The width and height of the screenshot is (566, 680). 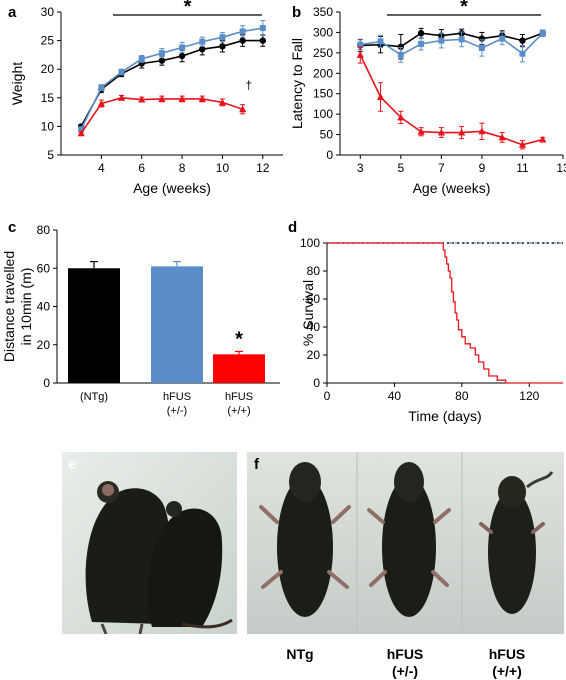 I want to click on y-tick-label: 5, so click(x=50, y=155).